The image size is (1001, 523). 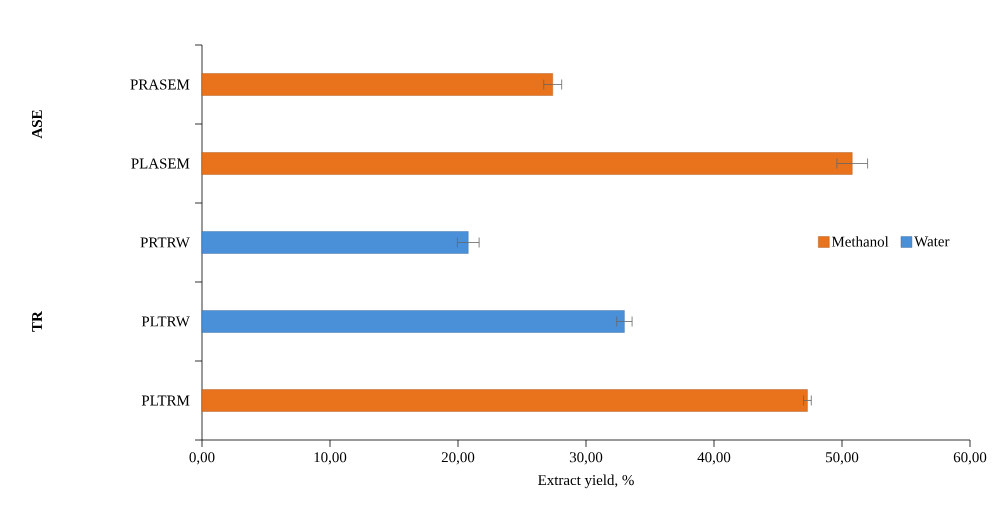 What do you see at coordinates (330, 458) in the screenshot?
I see `x-tick-label: 10,00` at bounding box center [330, 458].